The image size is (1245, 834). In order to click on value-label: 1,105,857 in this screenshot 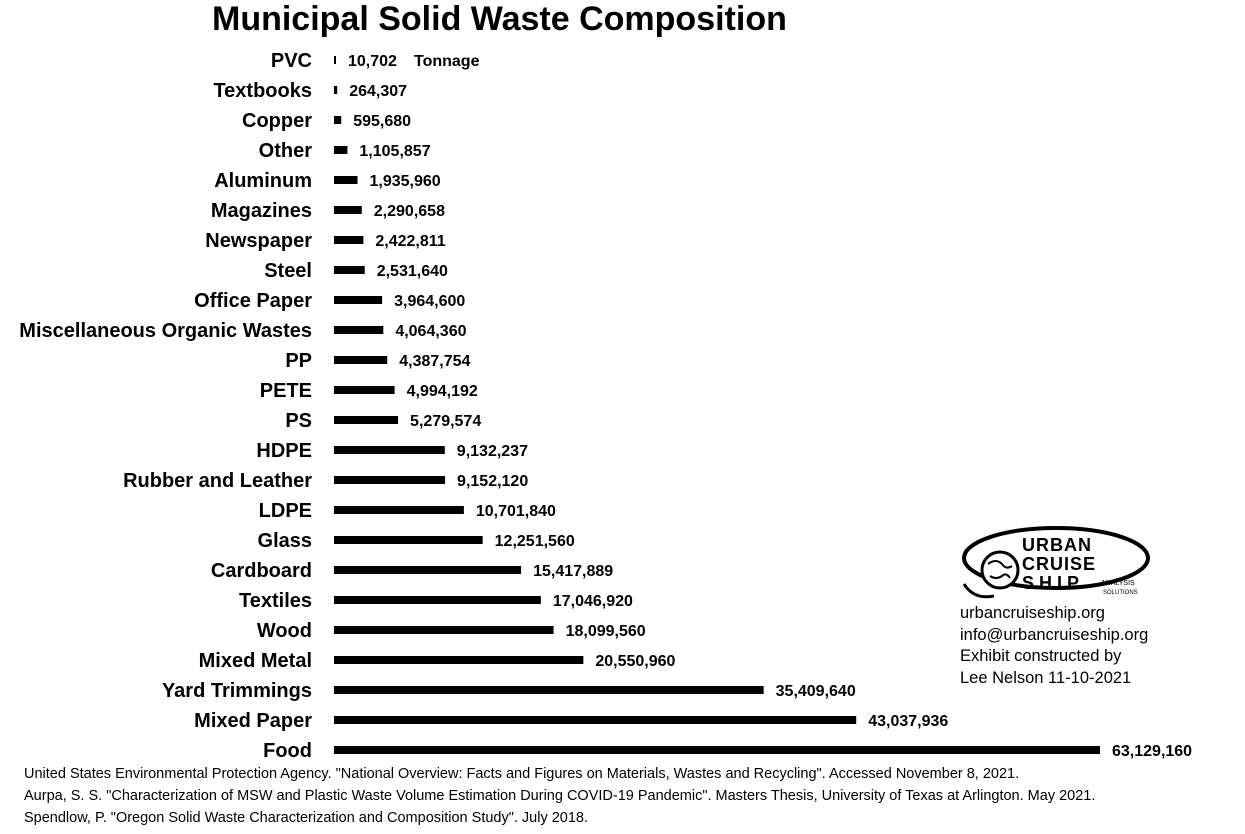, I will do `click(394, 151)`.